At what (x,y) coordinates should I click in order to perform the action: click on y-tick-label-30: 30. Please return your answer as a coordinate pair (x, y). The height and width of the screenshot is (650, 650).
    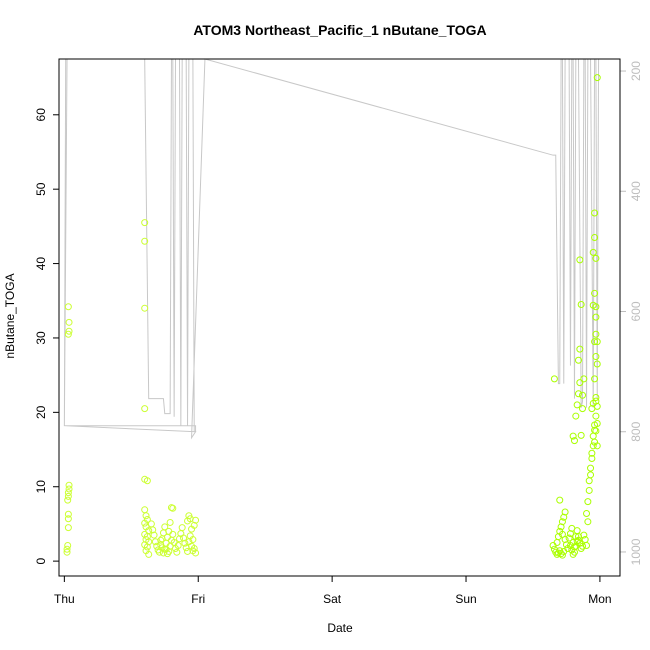
    Looking at the image, I should click on (41, 338).